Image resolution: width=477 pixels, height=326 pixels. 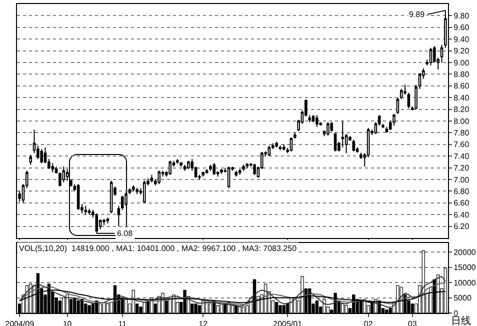 I want to click on y-tick-label: 6.60, so click(x=462, y=203).